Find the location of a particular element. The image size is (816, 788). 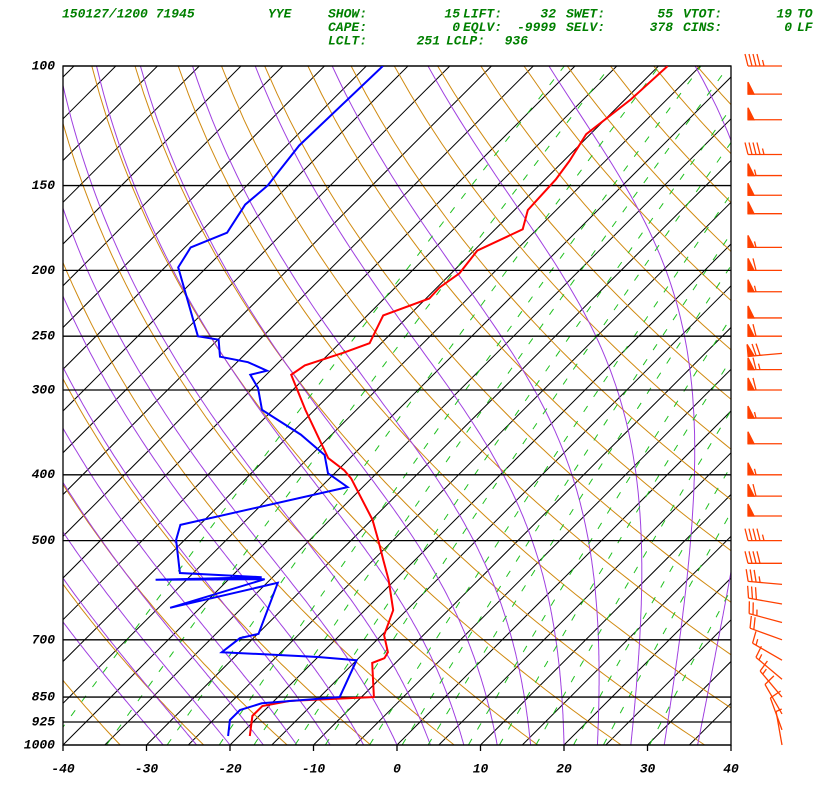

x-tick-label: 0 is located at coordinates (397, 768).